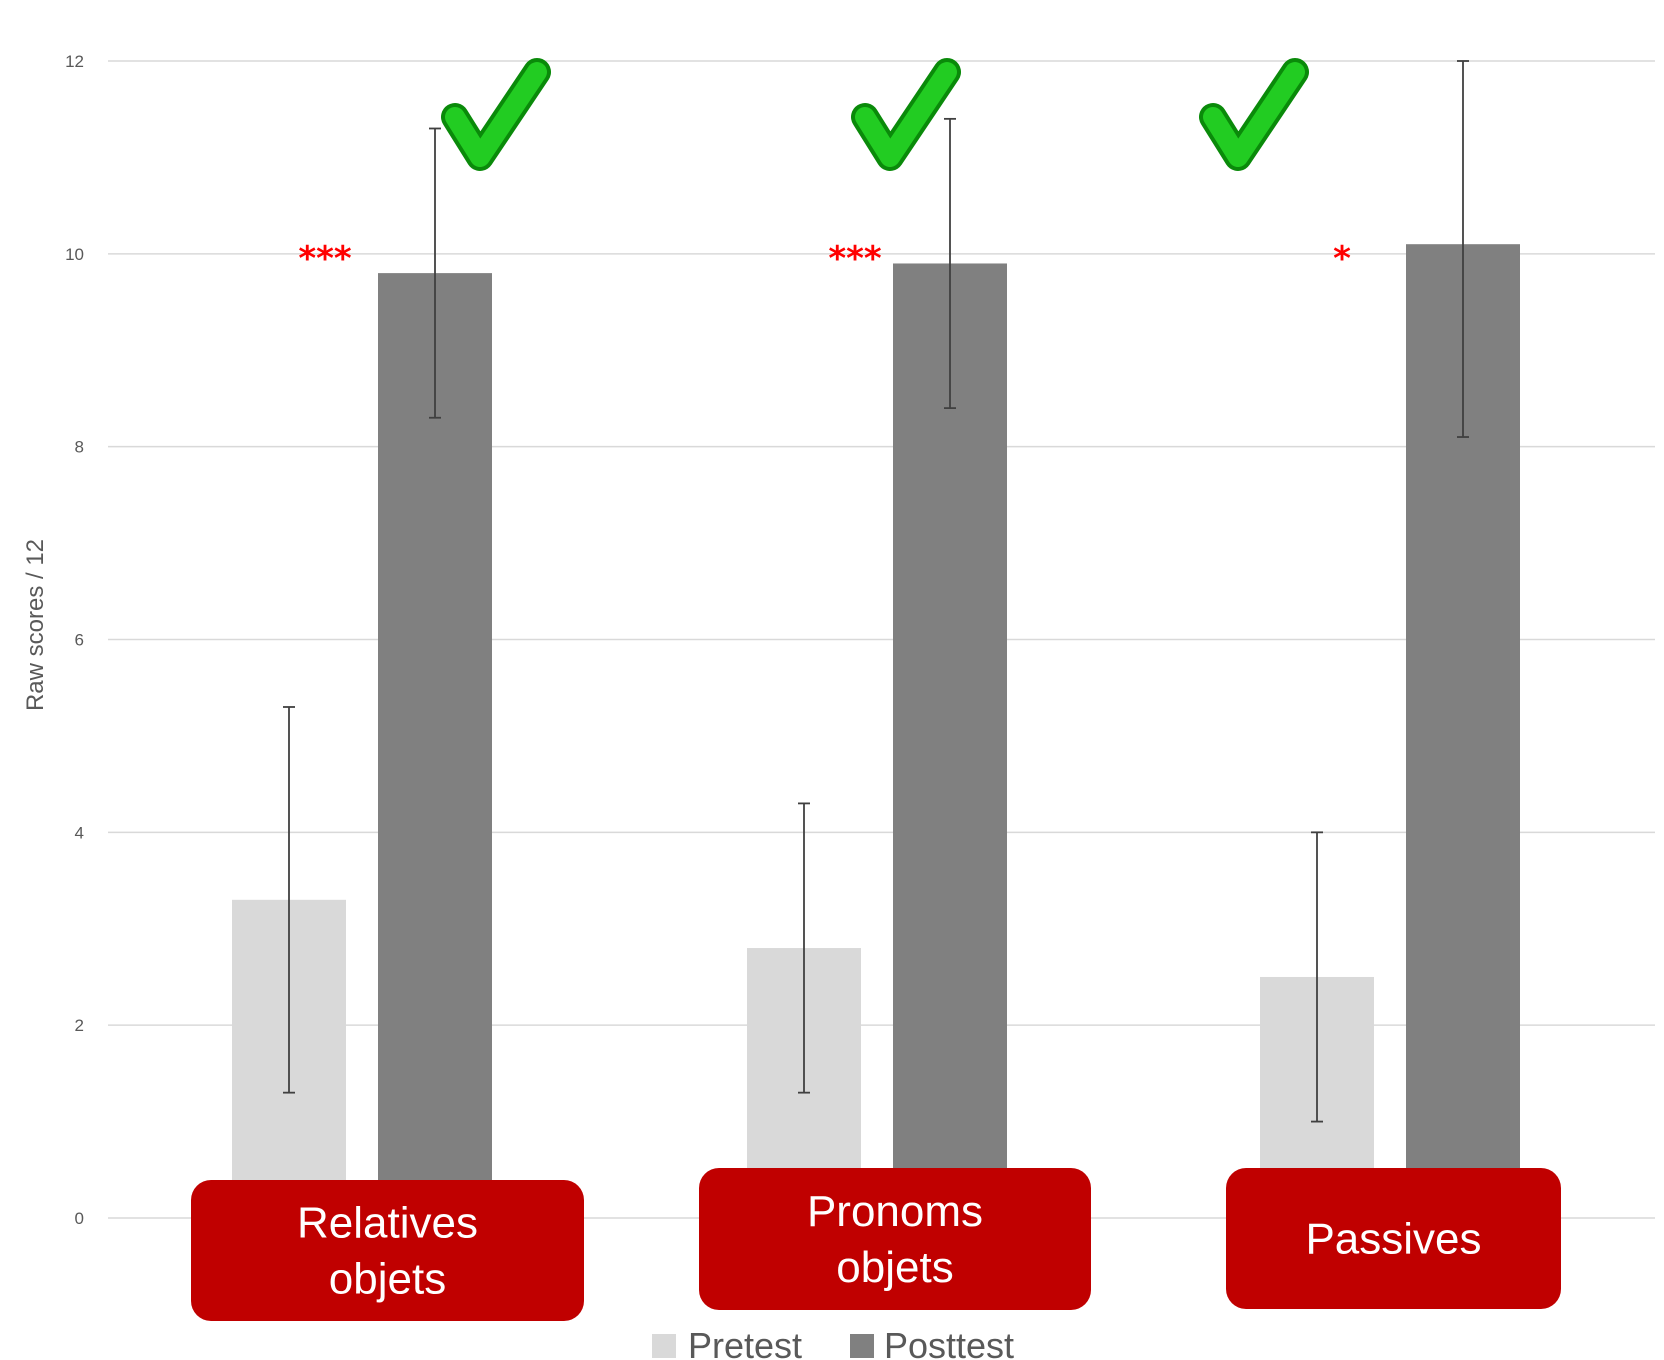 This screenshot has width=1664, height=1360. Describe the element at coordinates (745, 1342) in the screenshot. I see `legend-label: Pretest` at that location.